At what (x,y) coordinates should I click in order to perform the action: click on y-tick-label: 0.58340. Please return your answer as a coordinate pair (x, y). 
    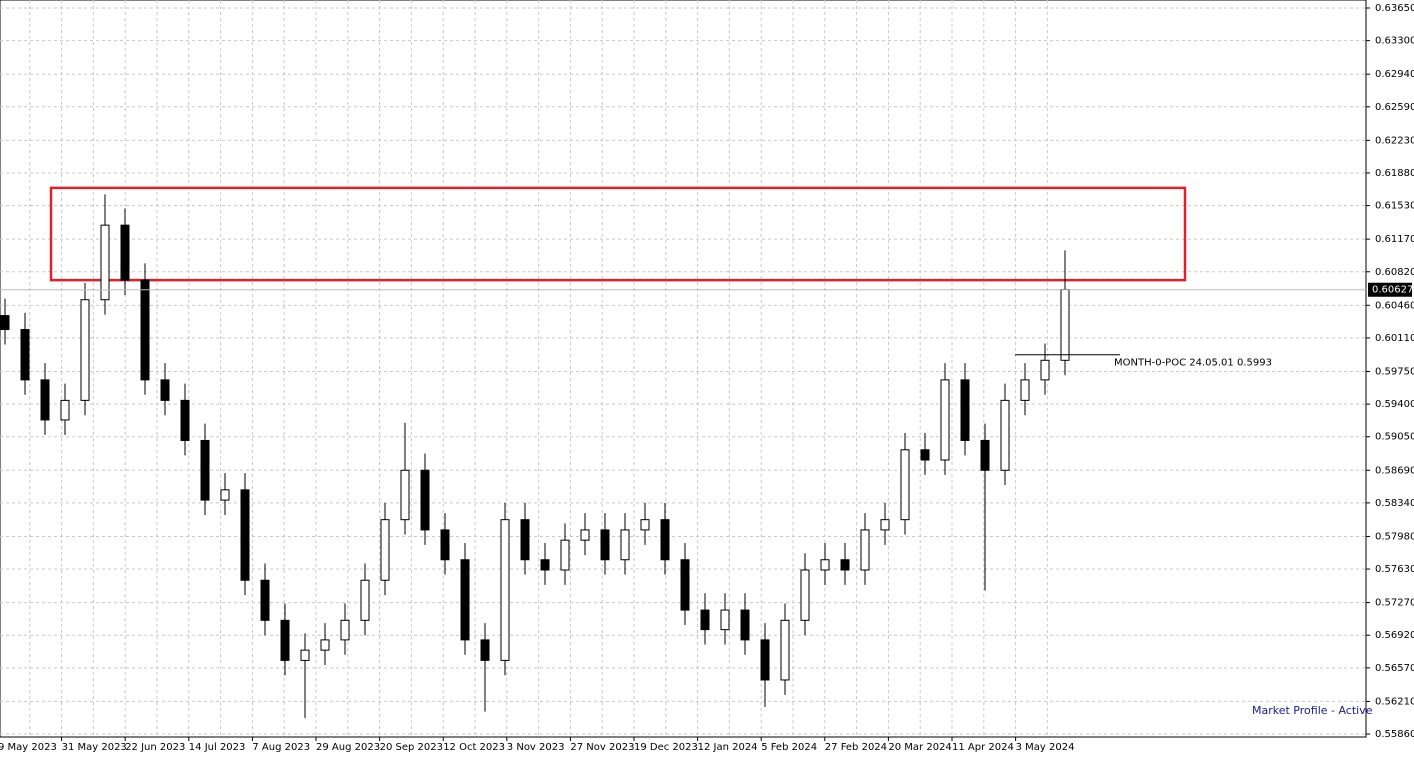
    Looking at the image, I should click on (1394, 503).